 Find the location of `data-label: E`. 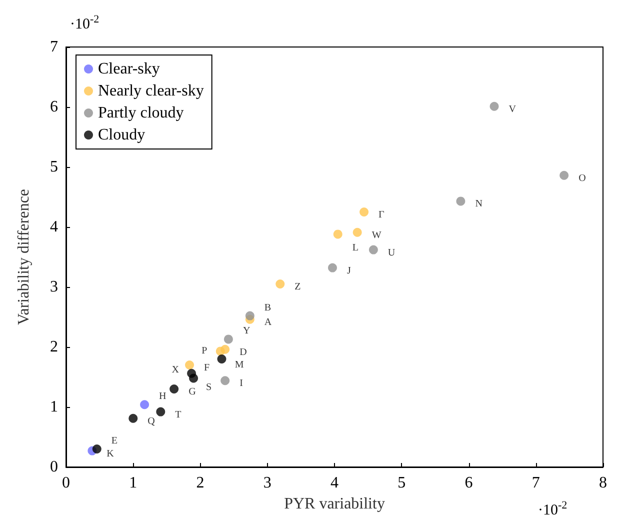

data-label: E is located at coordinates (114, 441).